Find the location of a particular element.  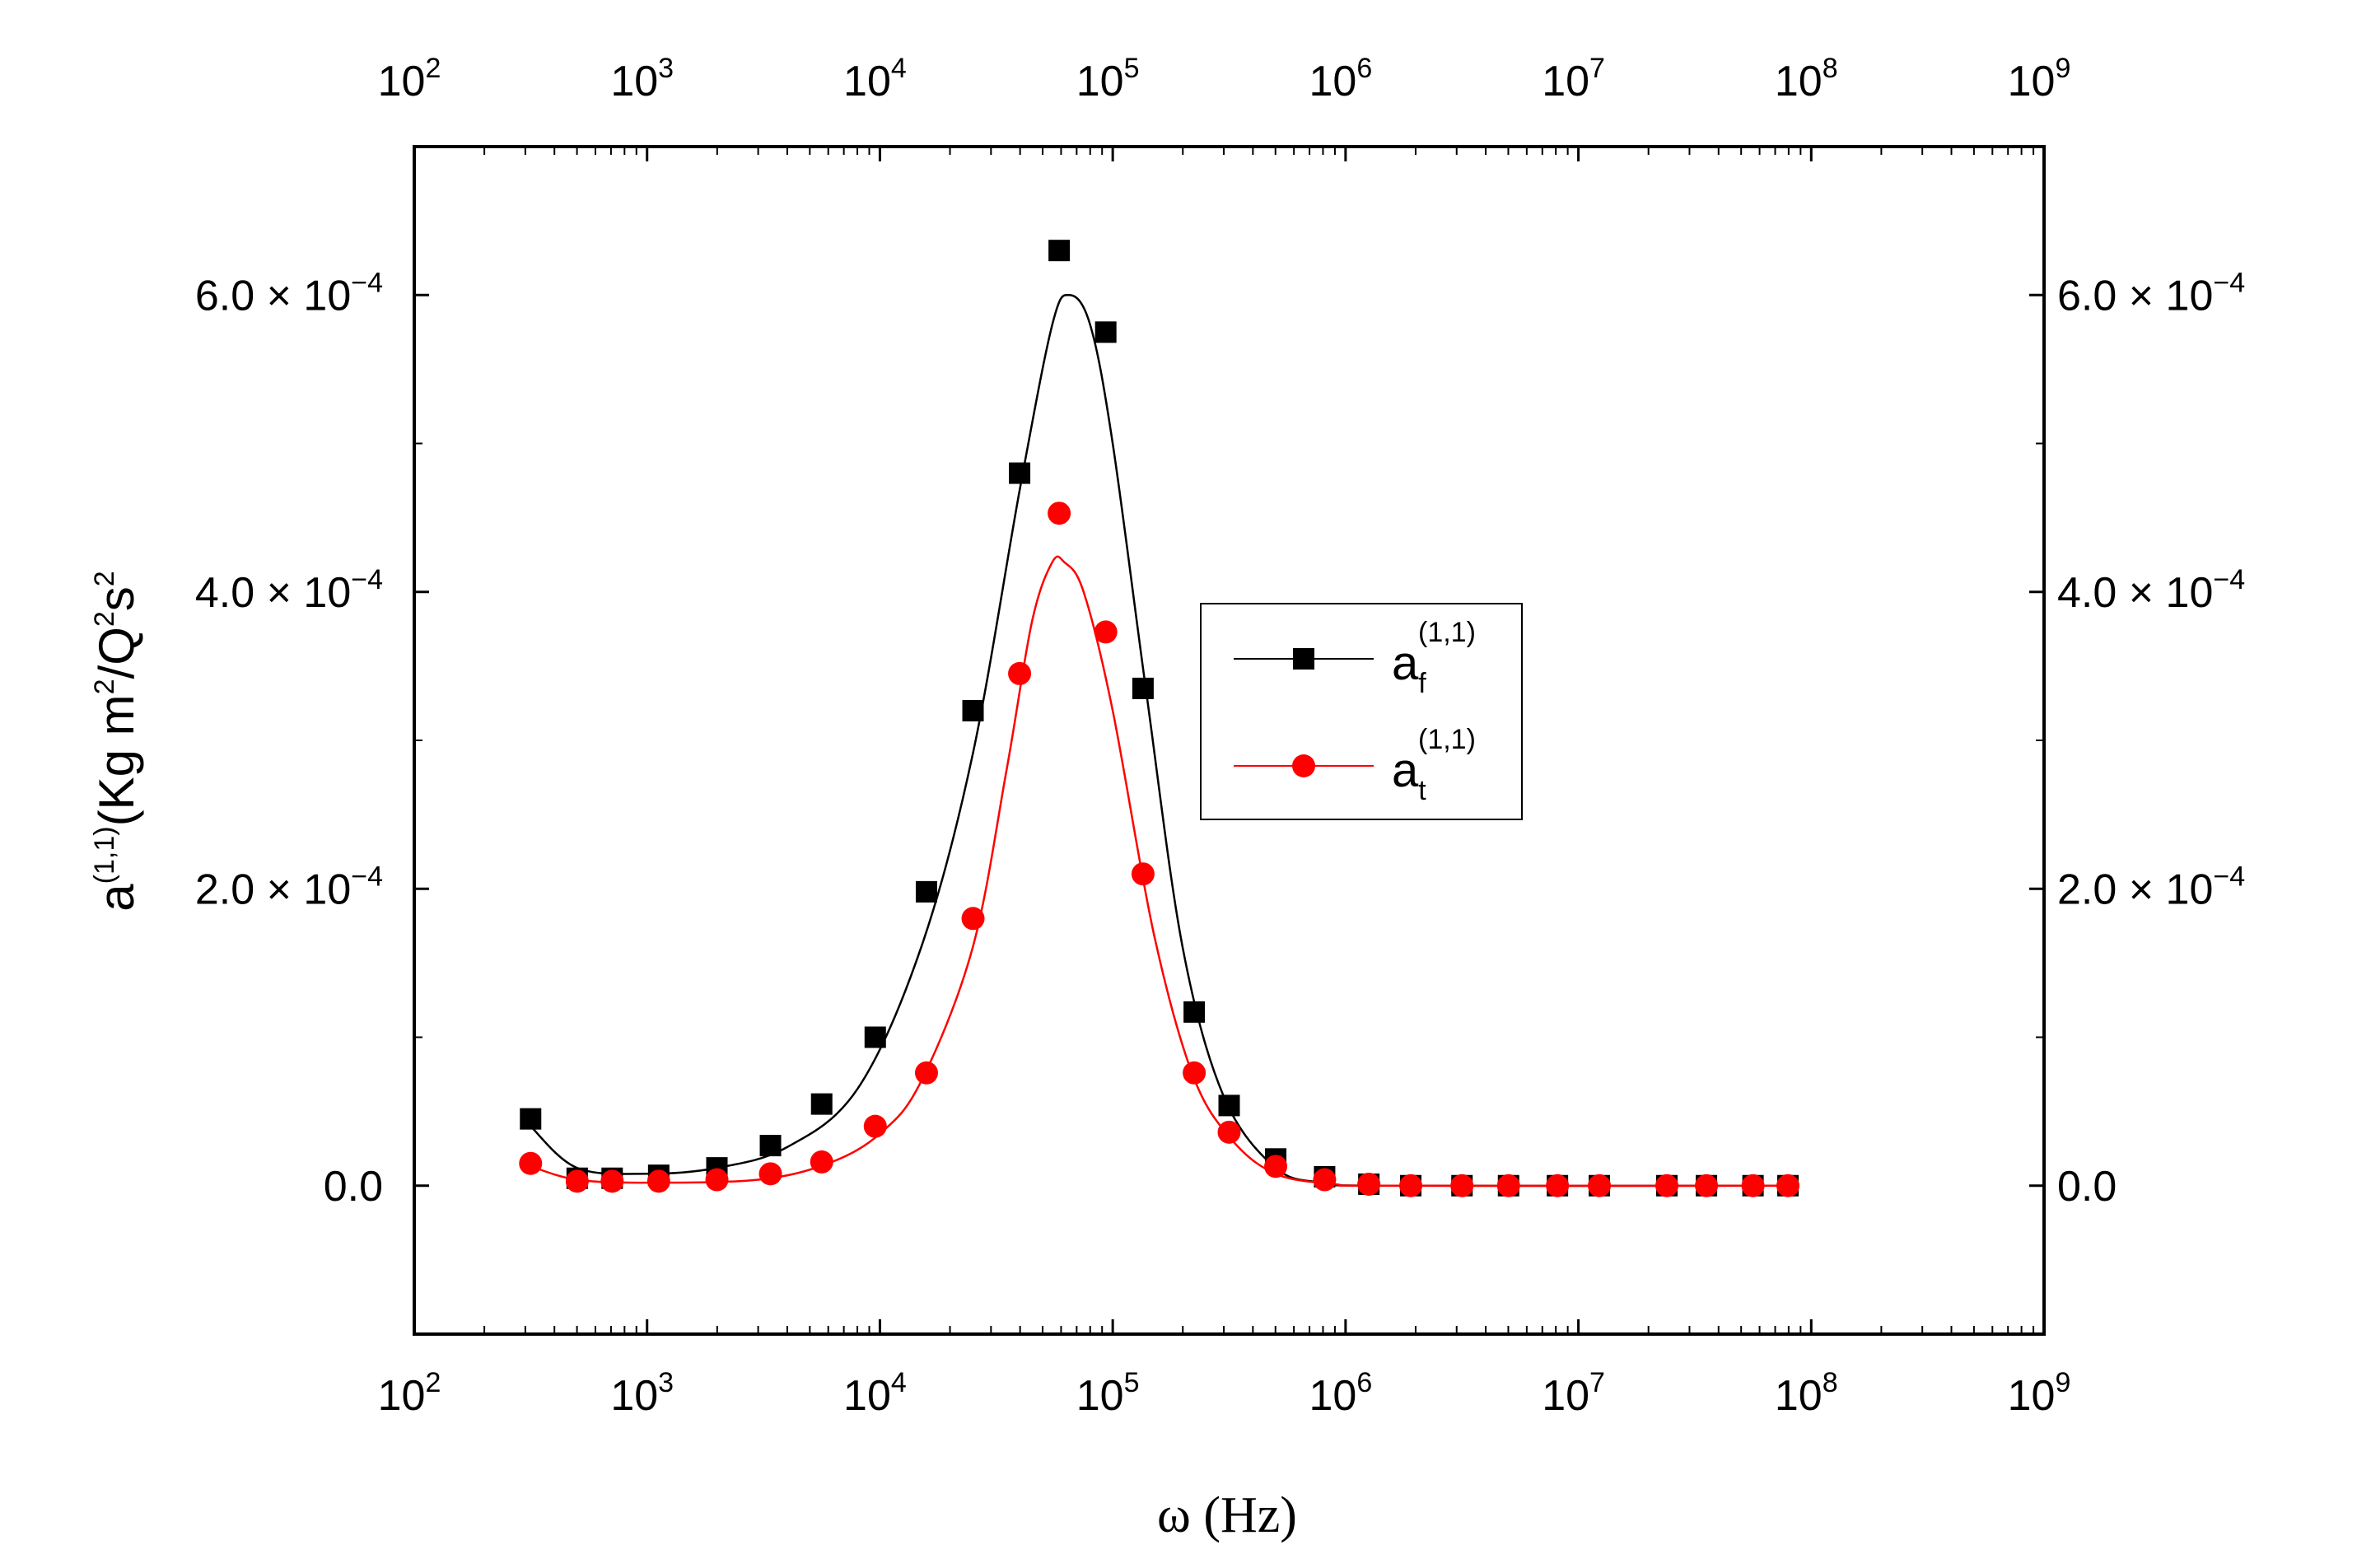

y-tick-label-left: 0.0 is located at coordinates (354, 1187).